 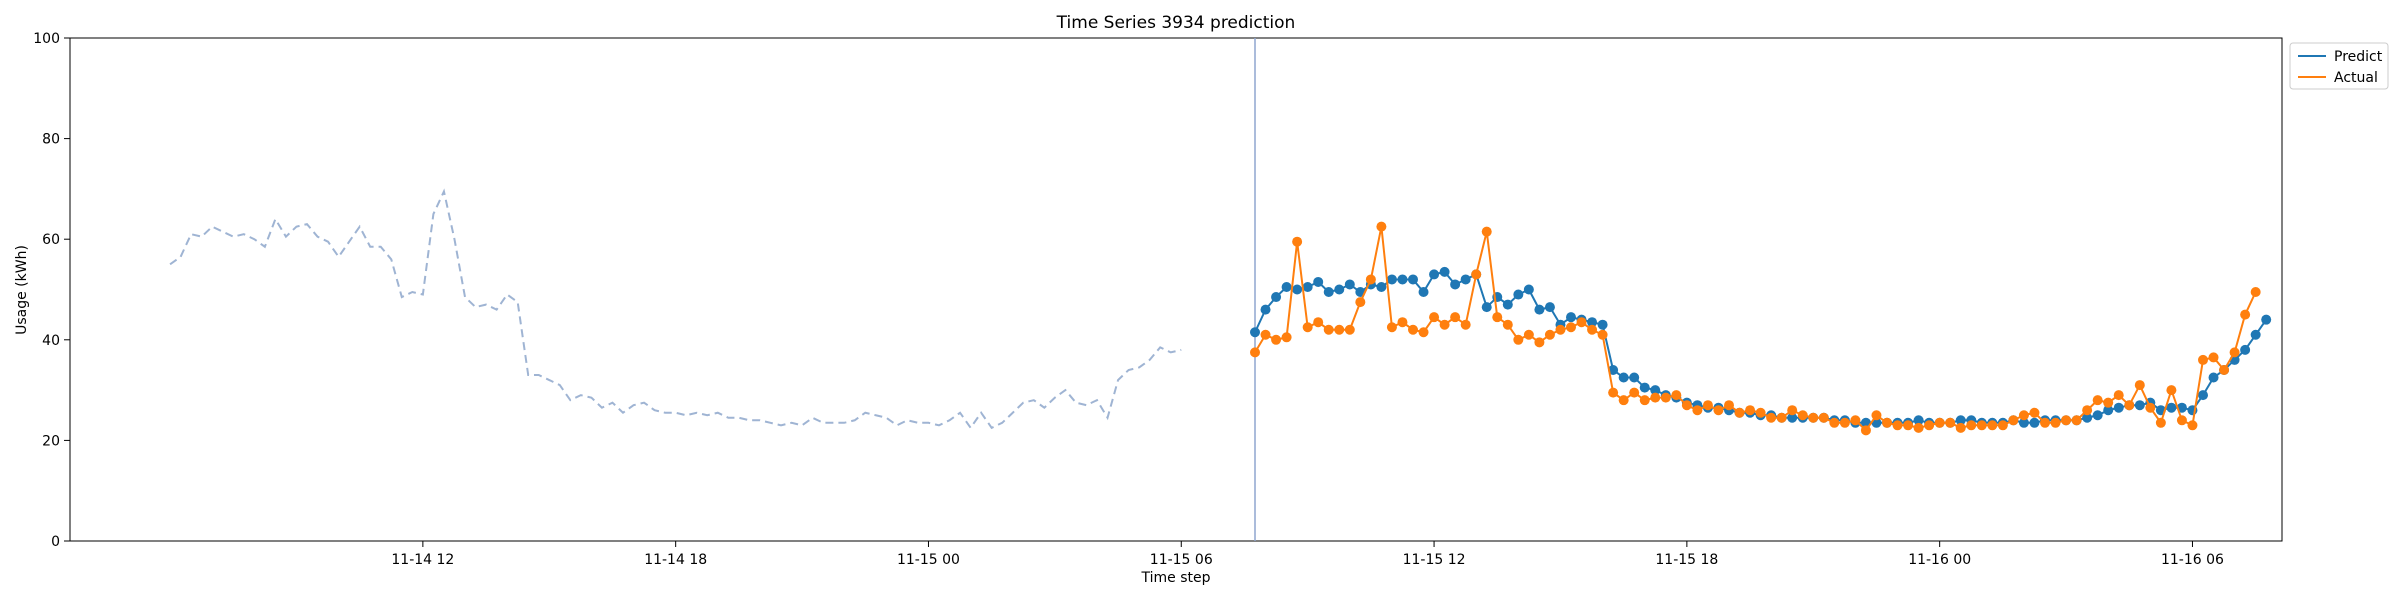 I want to click on y-tick-label: 60, so click(x=51, y=240).